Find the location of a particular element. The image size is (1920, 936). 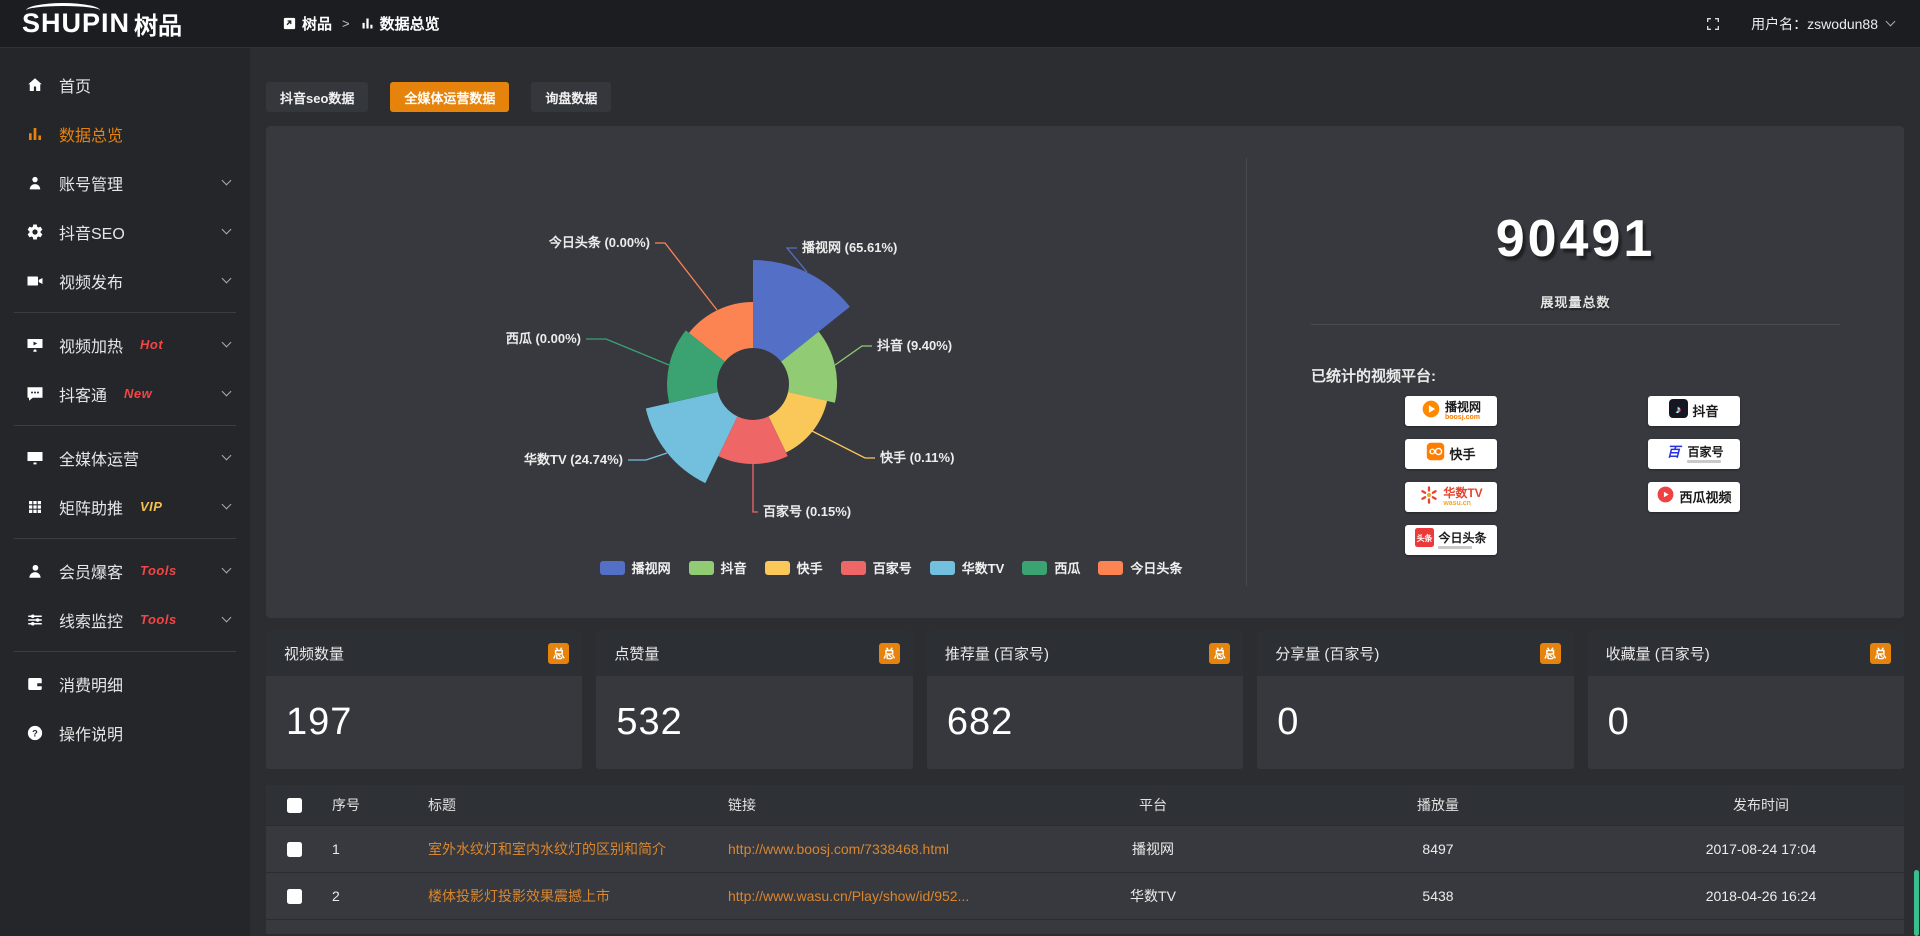

svg-text: 百 is located at coordinates (1675, 451).